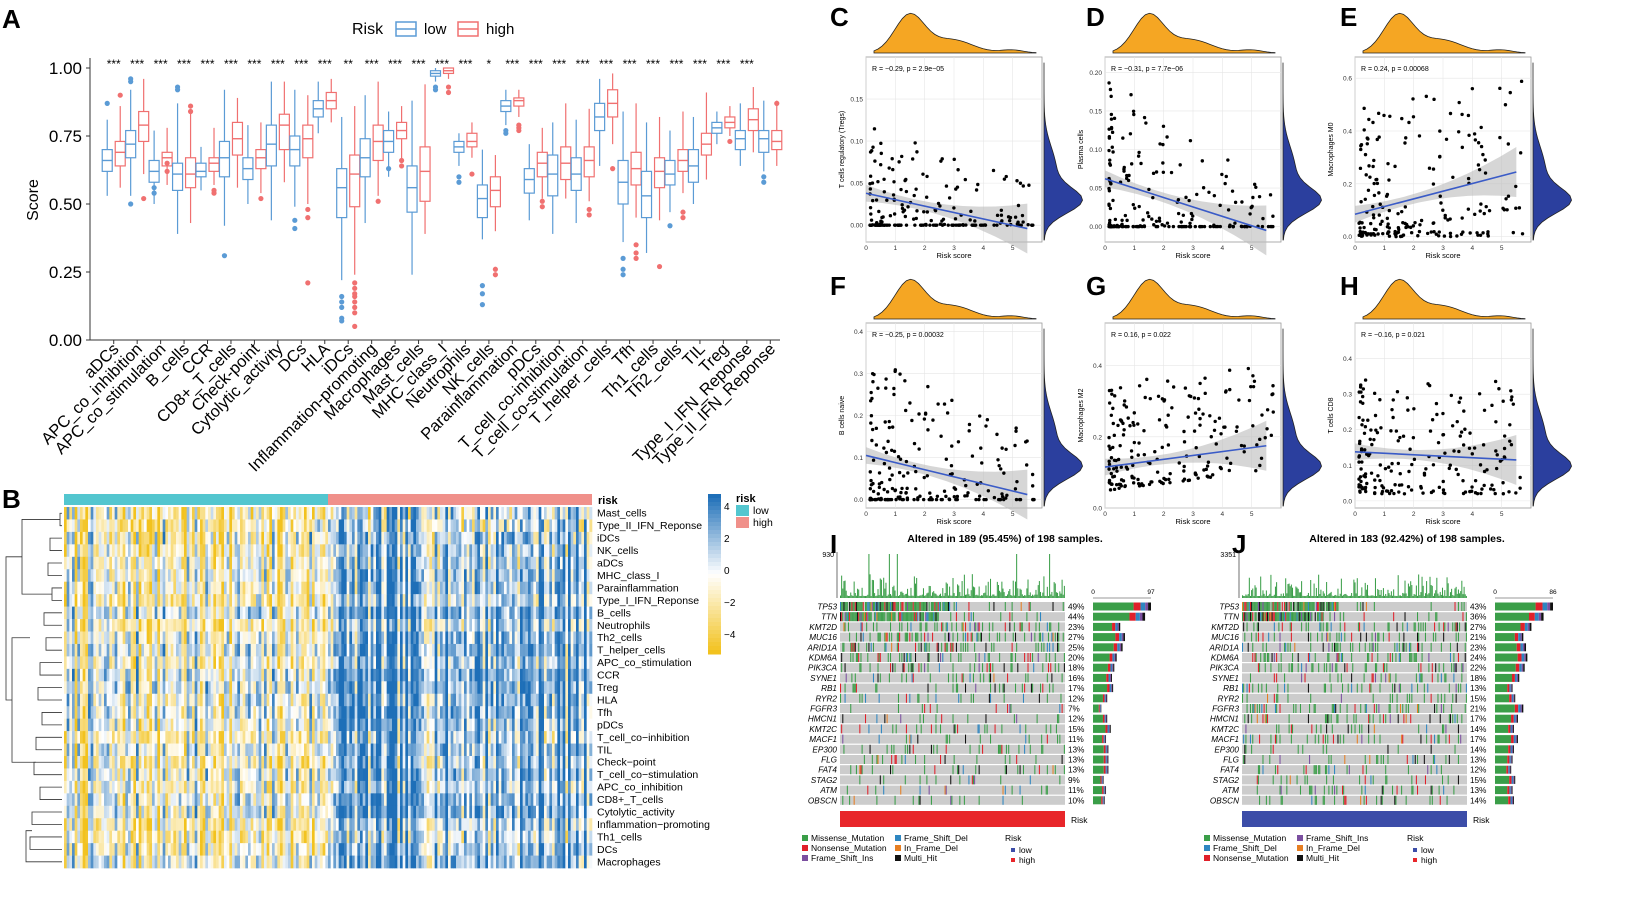 Image resolution: width=1646 pixels, height=913 pixels. I want to click on y-tick-label: 0.50, so click(65, 204).